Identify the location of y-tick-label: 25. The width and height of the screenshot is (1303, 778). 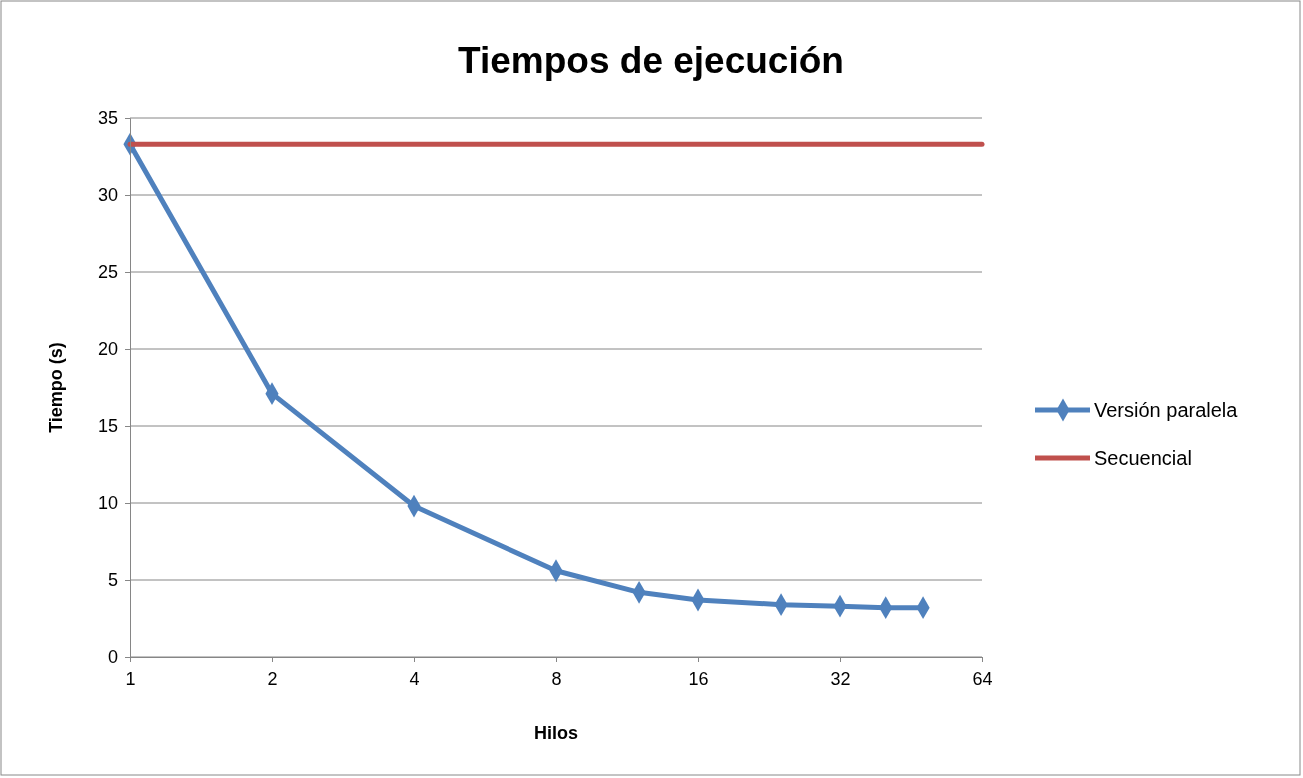
(107, 272).